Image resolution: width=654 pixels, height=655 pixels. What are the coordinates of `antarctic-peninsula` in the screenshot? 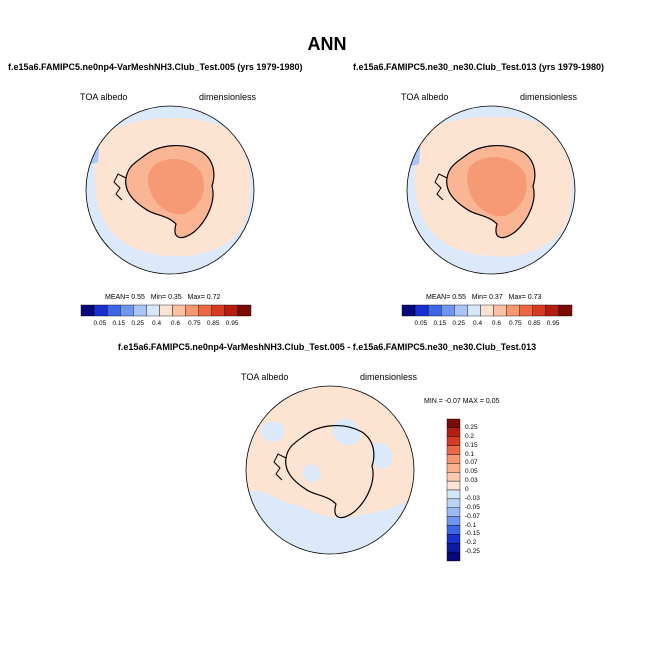 It's located at (280, 467).